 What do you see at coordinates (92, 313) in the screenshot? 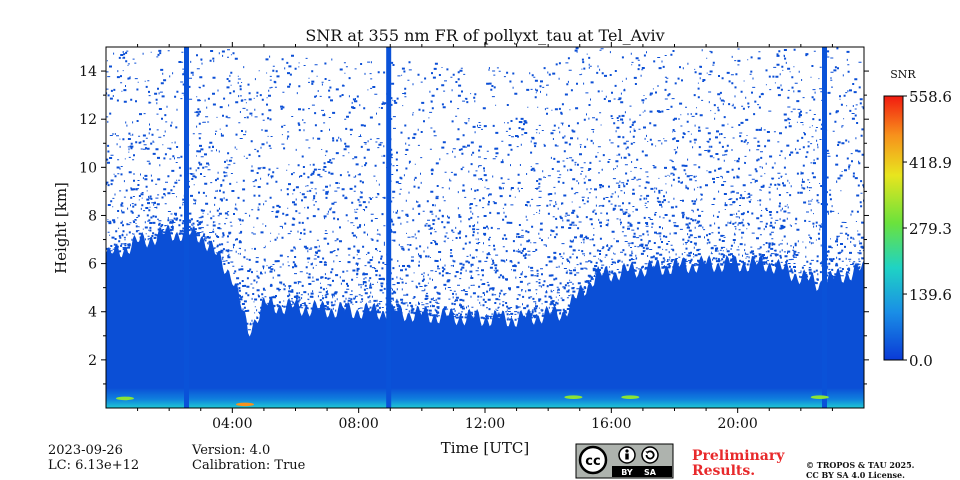
I see `y-tick-label-4: 4` at bounding box center [92, 313].